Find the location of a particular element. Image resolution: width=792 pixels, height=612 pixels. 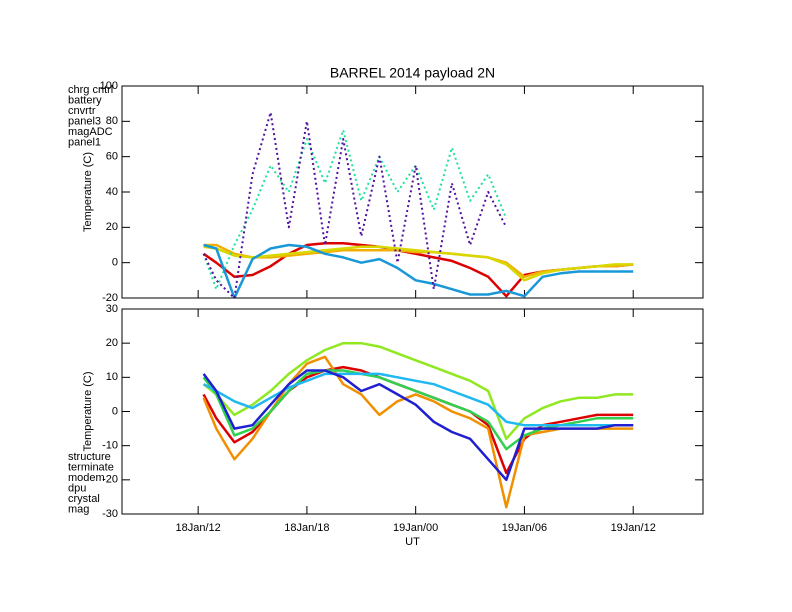

y-tick-label: -30 is located at coordinates (110, 514).